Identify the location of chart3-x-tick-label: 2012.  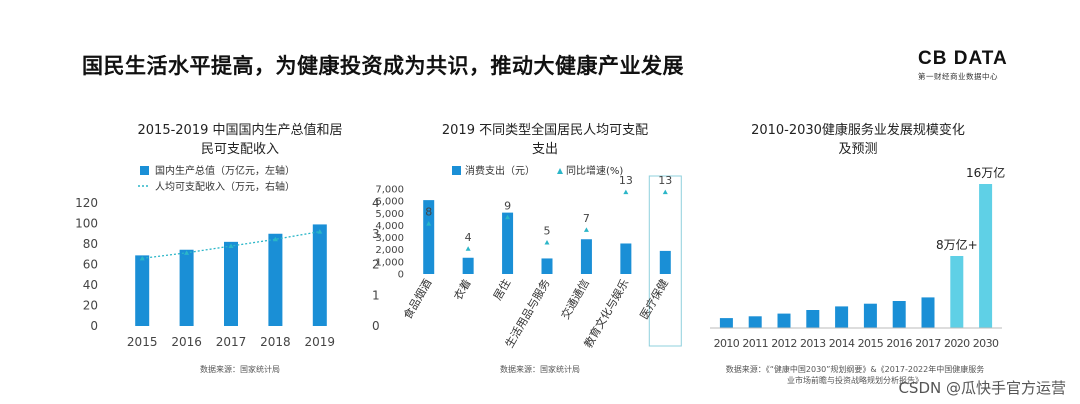
(784, 343).